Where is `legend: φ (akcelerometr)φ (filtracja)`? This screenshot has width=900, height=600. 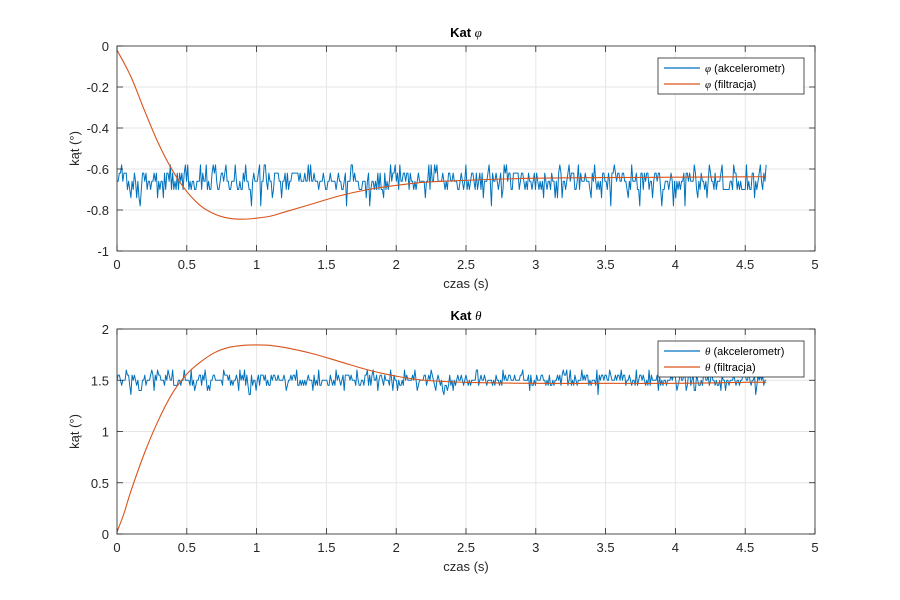
legend: φ (akcelerometr)φ (filtracja) is located at coordinates (731, 76).